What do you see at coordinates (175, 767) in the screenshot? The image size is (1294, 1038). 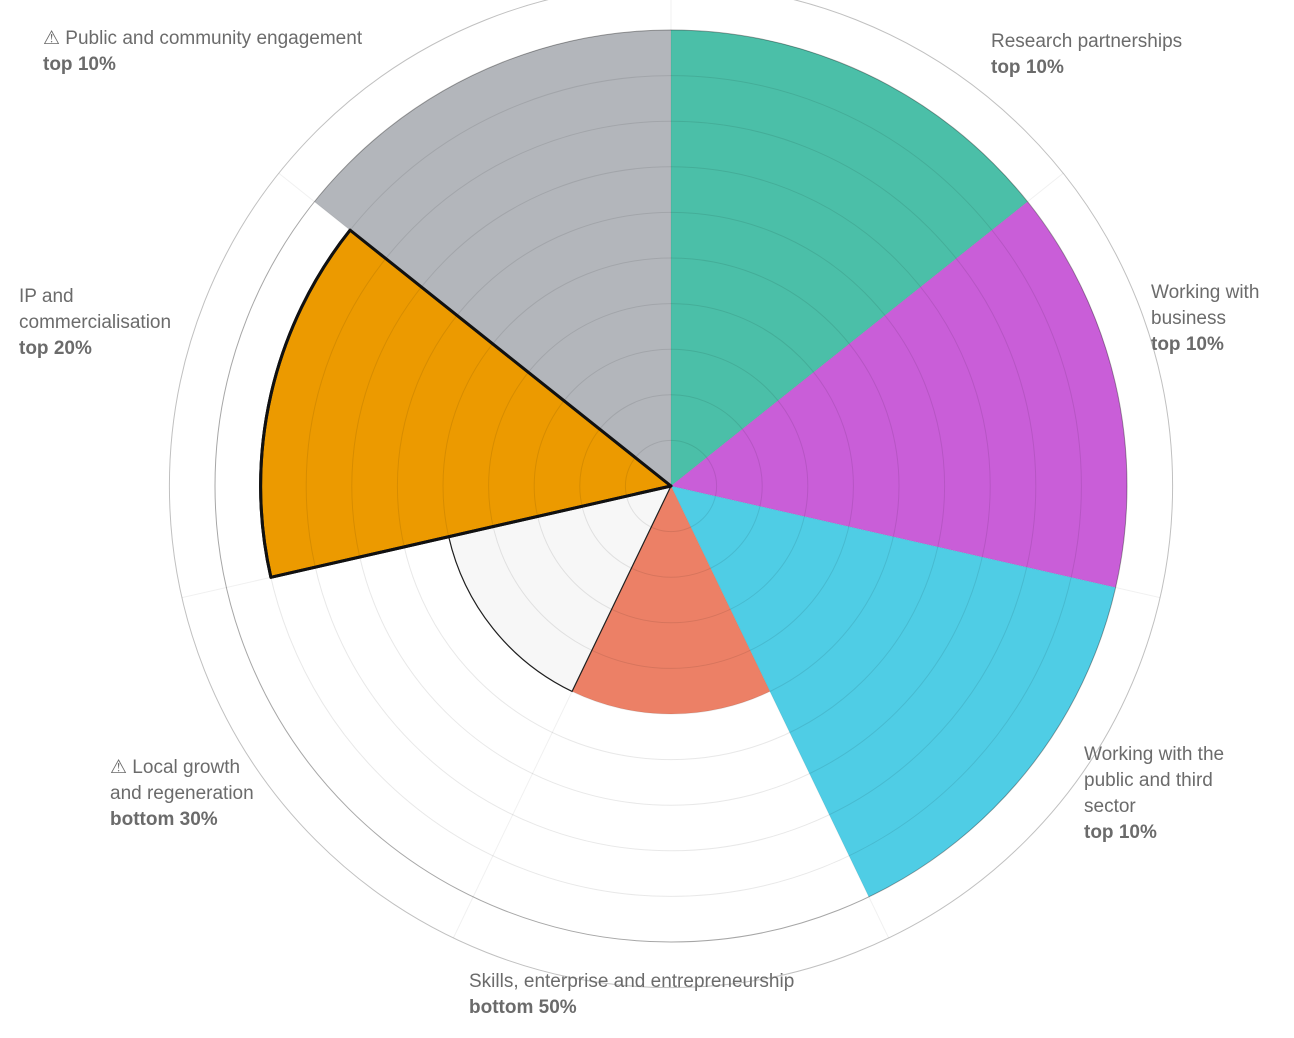 I see `segment-name-line: ⚠ Local growth` at bounding box center [175, 767].